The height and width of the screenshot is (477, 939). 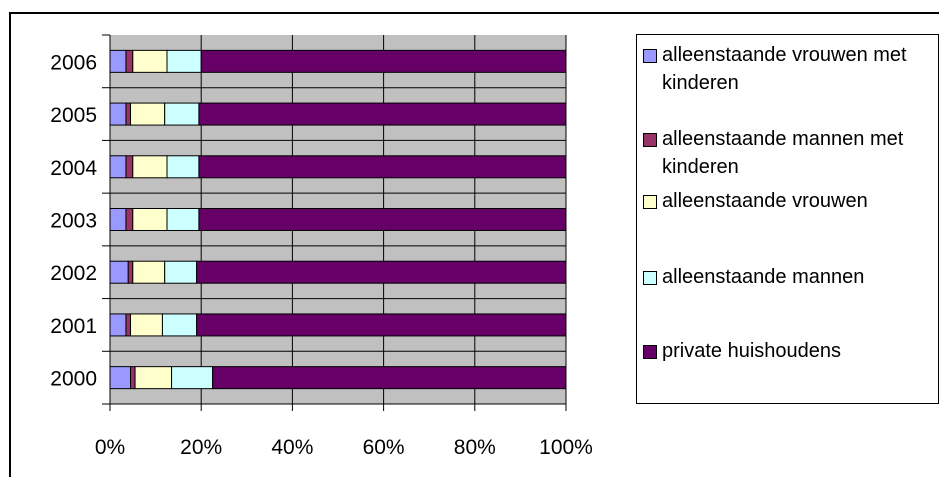 I want to click on y-tick-label: 2002, so click(x=73, y=273).